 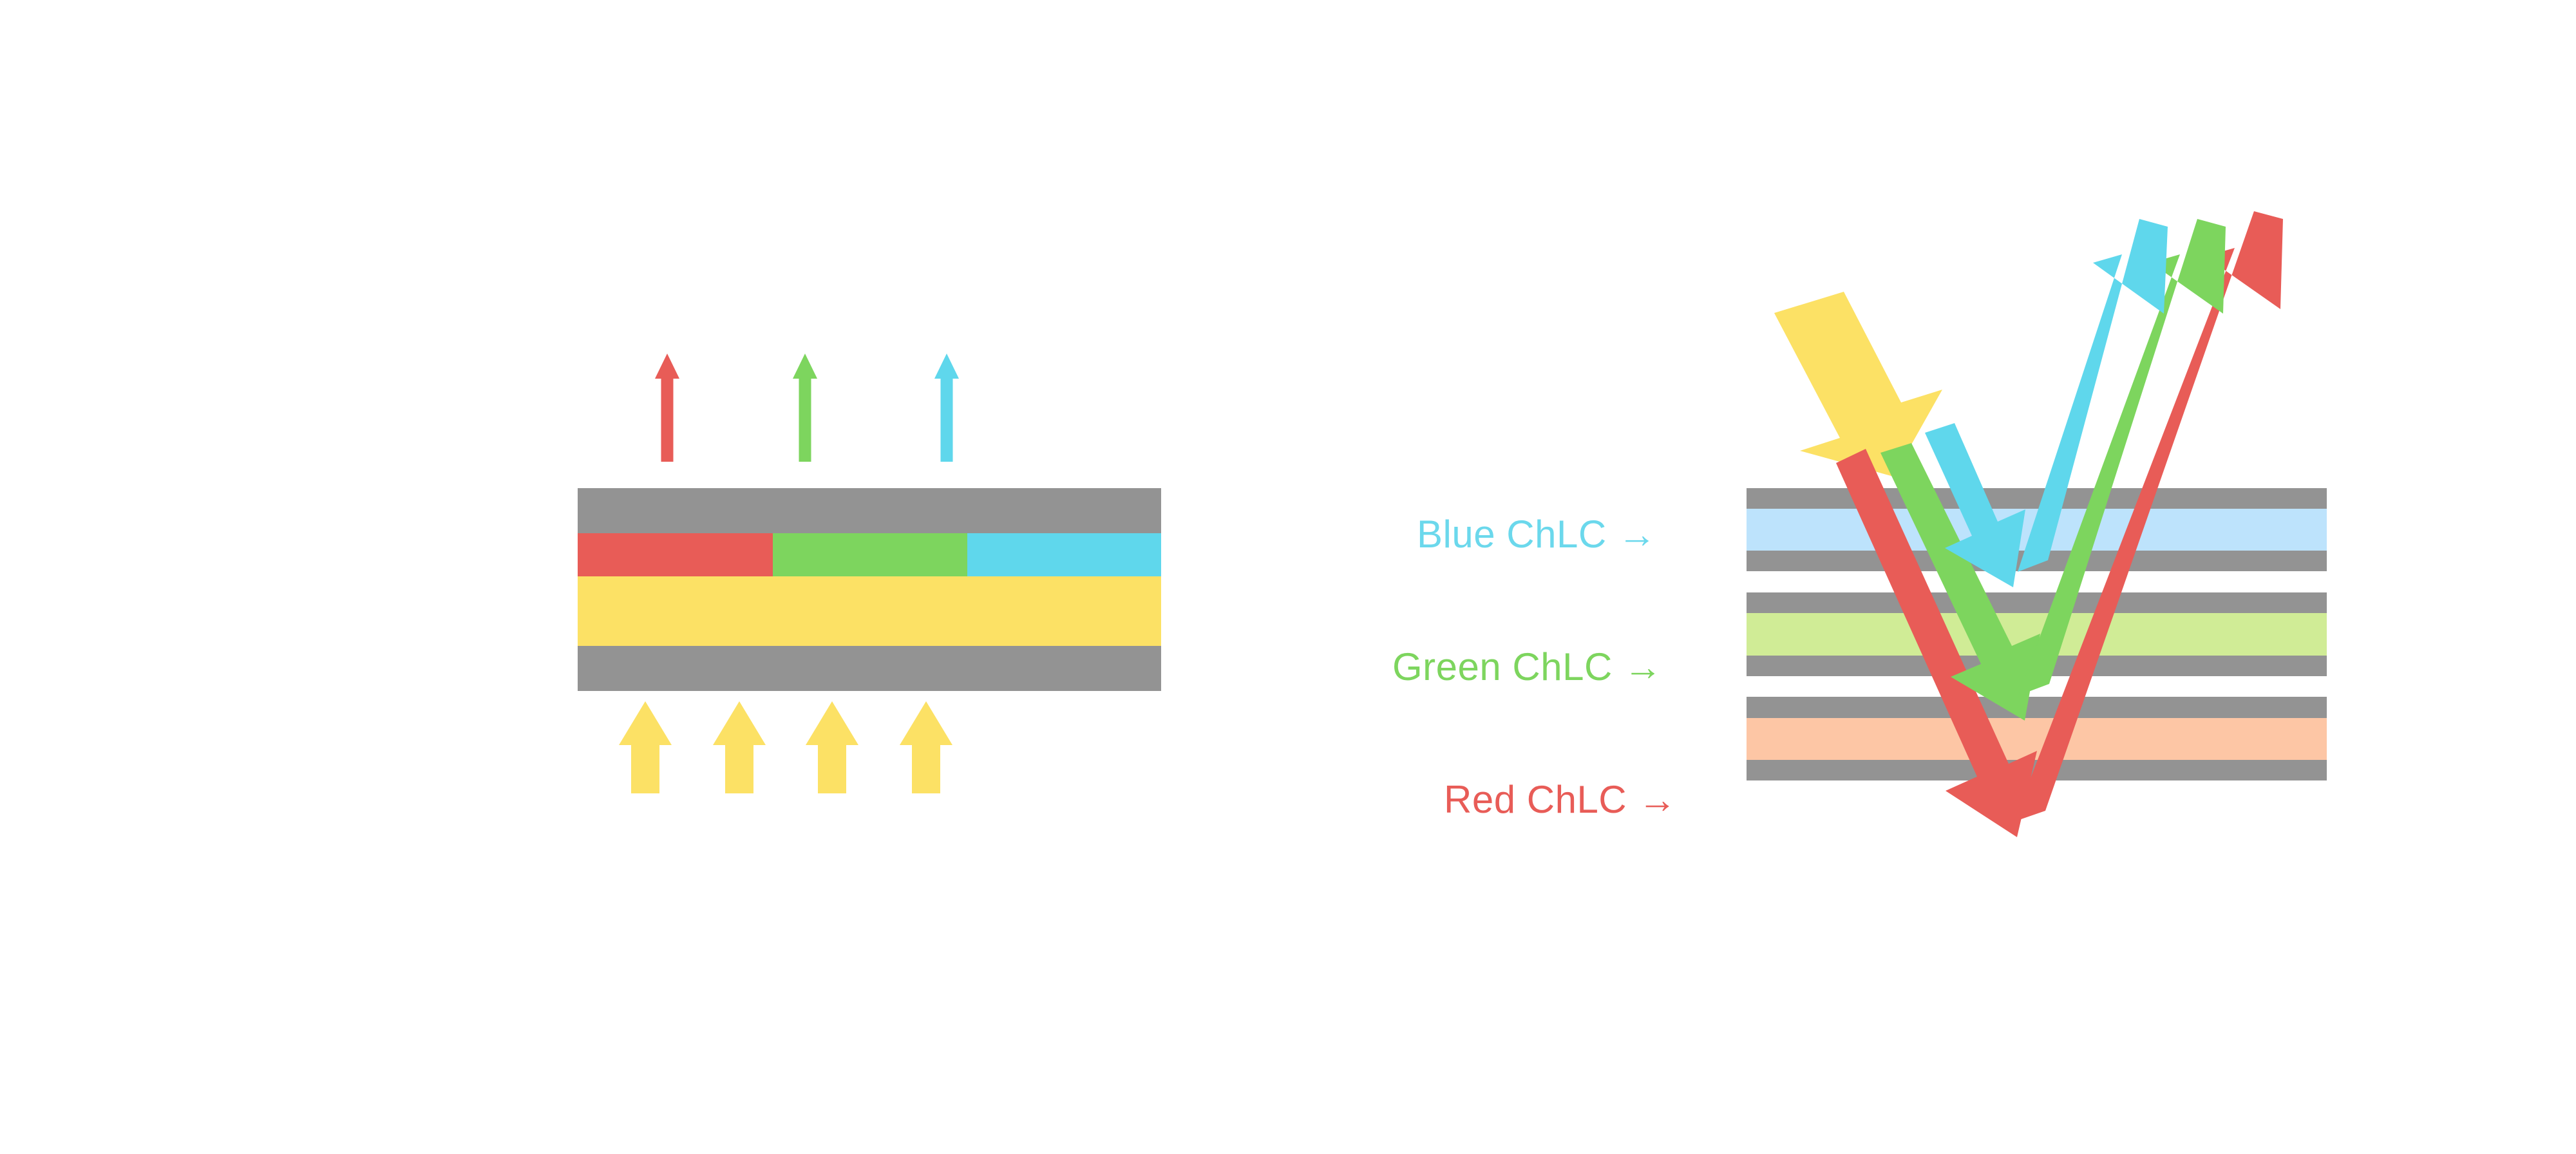 I want to click on emissive-stack, so click(x=870, y=589).